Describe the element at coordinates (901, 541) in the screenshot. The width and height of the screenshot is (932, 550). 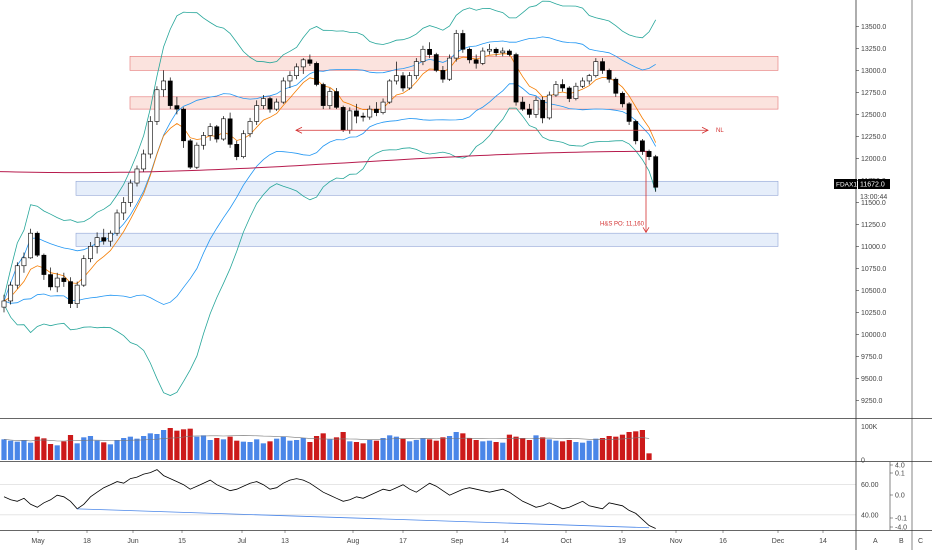
I see `toggle-b: B` at that location.